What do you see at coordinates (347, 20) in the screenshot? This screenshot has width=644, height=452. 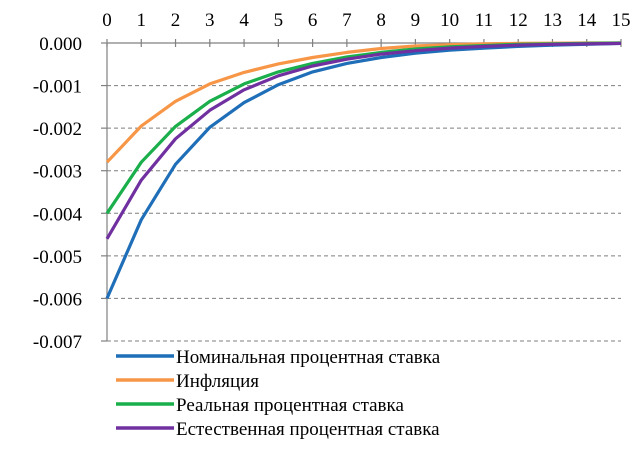 I see `x-tick-label-7: 7` at bounding box center [347, 20].